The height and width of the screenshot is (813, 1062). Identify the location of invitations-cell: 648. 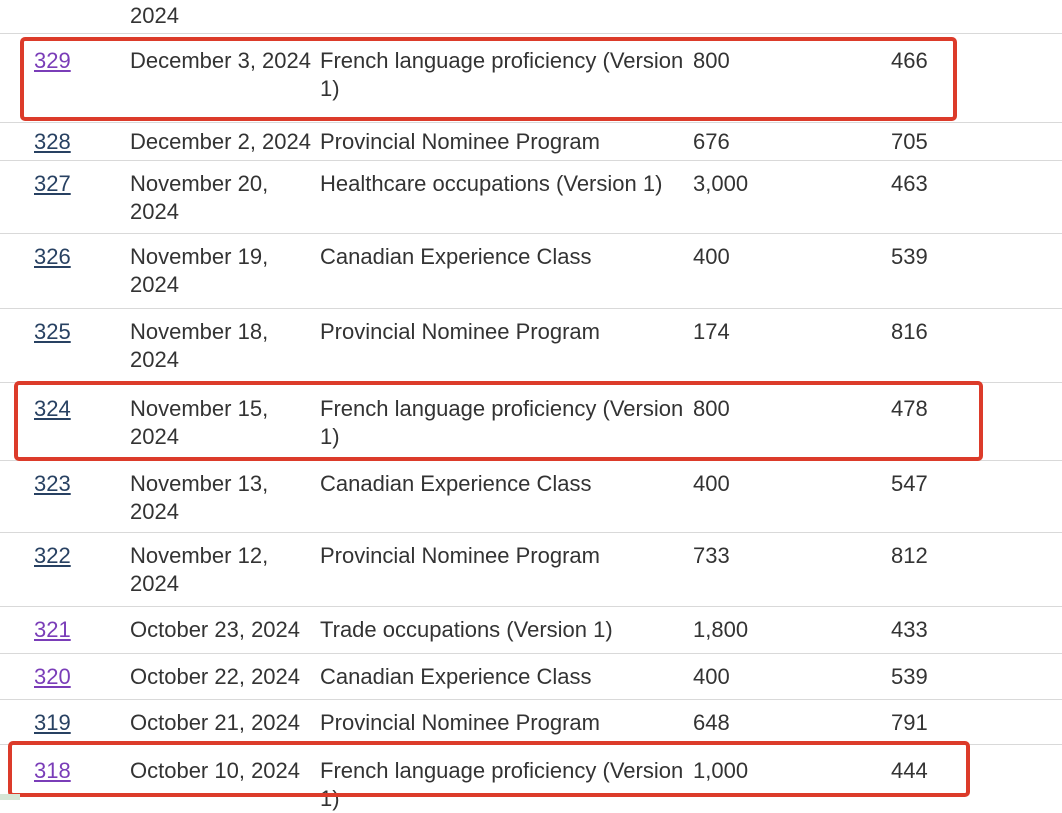
(792, 722).